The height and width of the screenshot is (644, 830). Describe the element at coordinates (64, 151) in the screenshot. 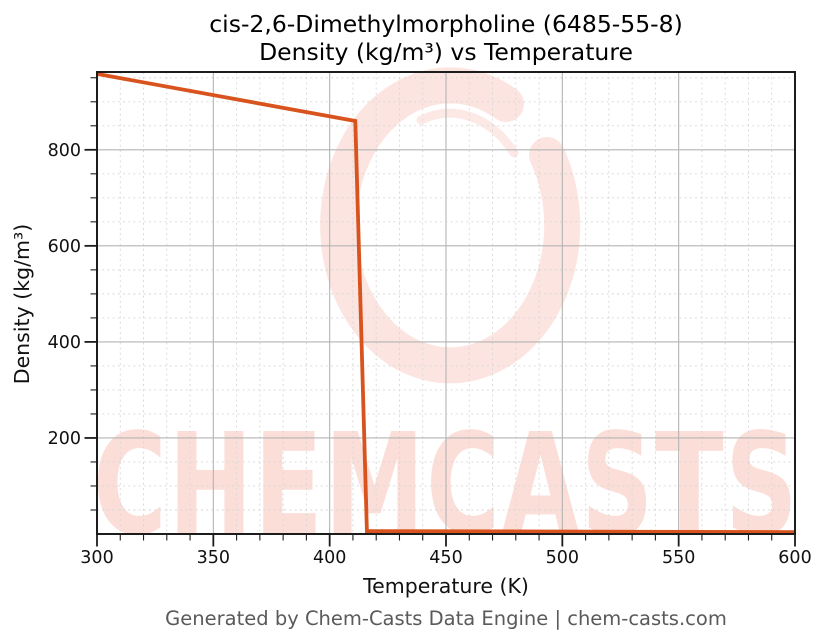

I see `y-tick-label: 800` at that location.